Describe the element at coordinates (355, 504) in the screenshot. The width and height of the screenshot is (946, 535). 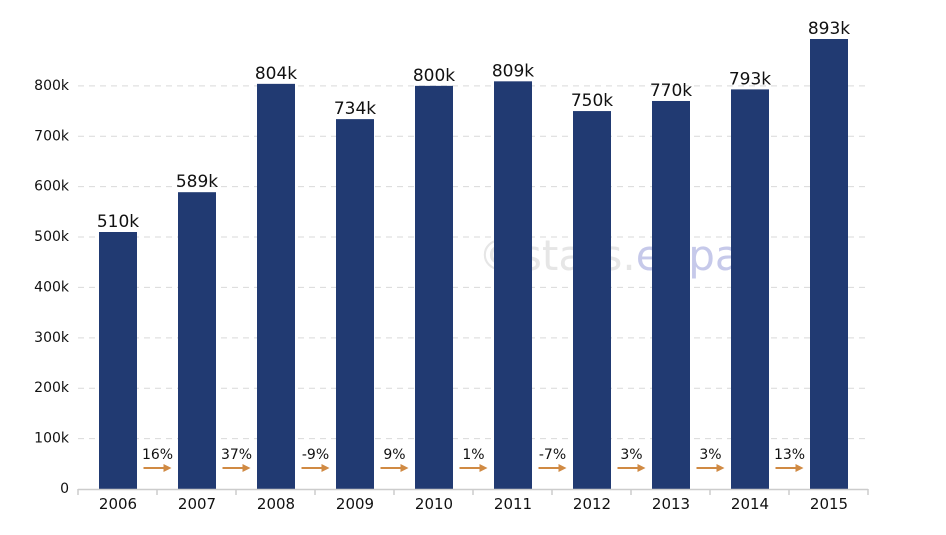
I see `x-tick-label: 2009` at that location.